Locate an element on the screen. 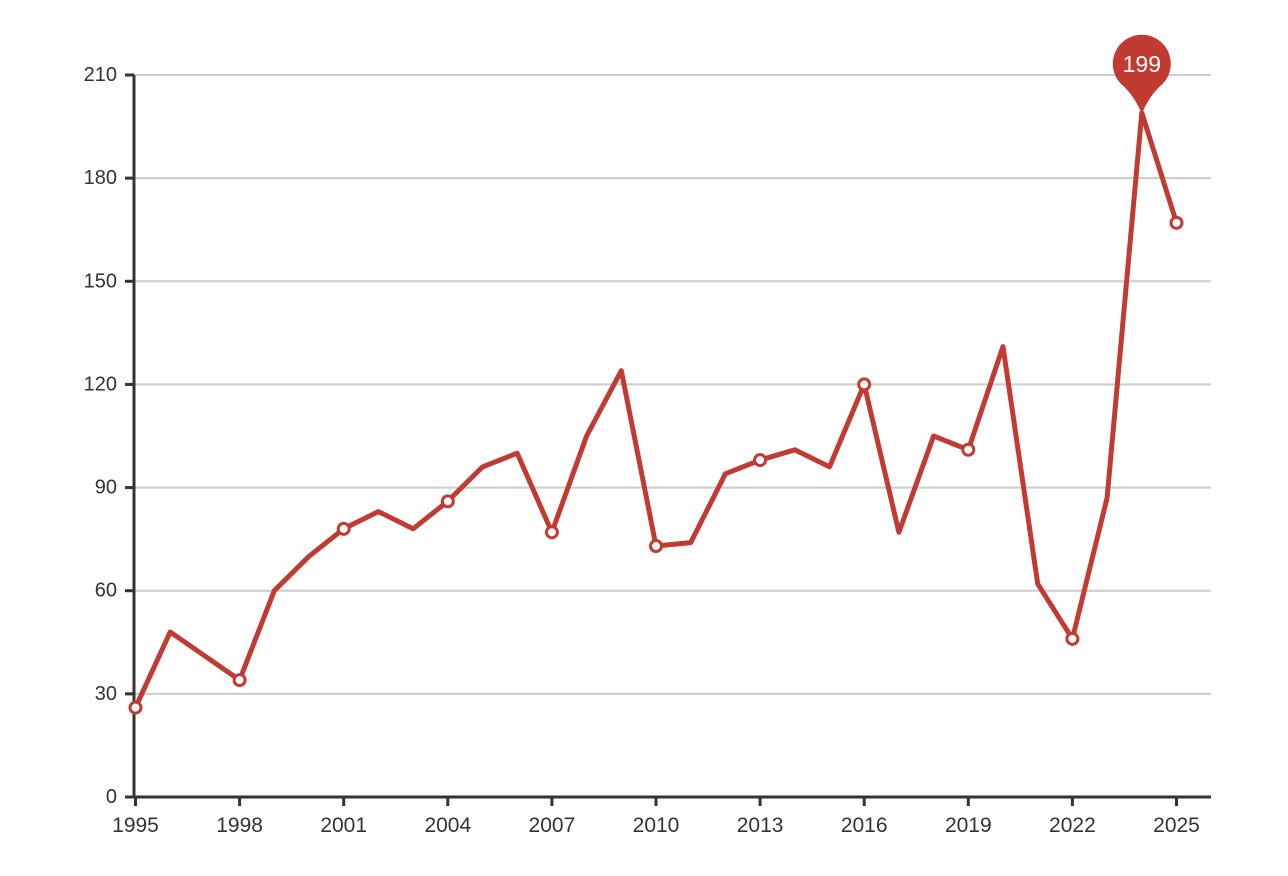  y-tick-label: 150 is located at coordinates (100, 281).